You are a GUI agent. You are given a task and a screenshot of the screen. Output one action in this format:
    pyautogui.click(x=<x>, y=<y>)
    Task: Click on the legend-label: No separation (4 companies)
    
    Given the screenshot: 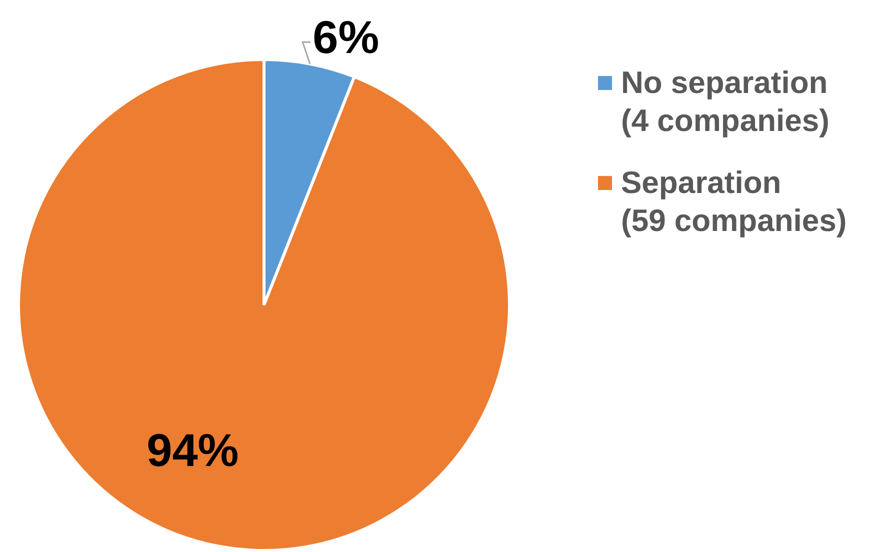 What is the action you would take?
    pyautogui.click(x=725, y=102)
    